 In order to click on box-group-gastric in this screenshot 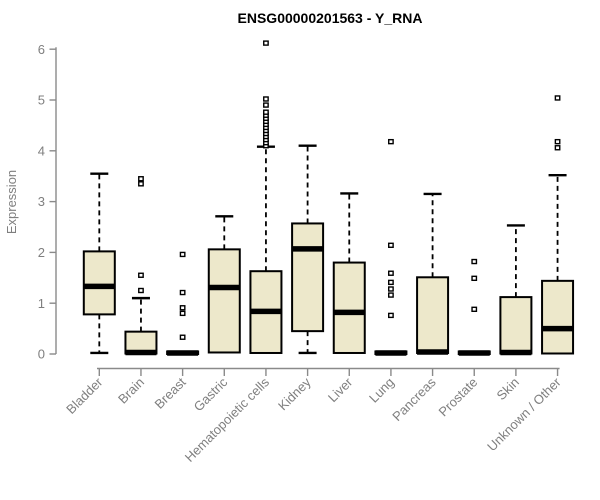, I will do `click(224, 284)`.